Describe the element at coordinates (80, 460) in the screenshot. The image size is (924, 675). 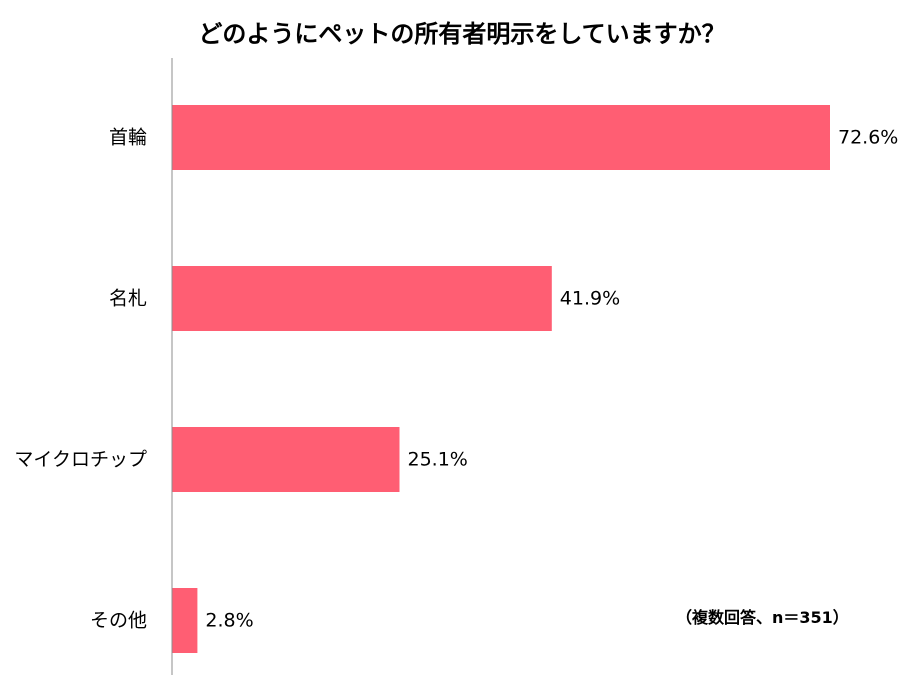
I see `category-label-2: マイクロチップ` at that location.